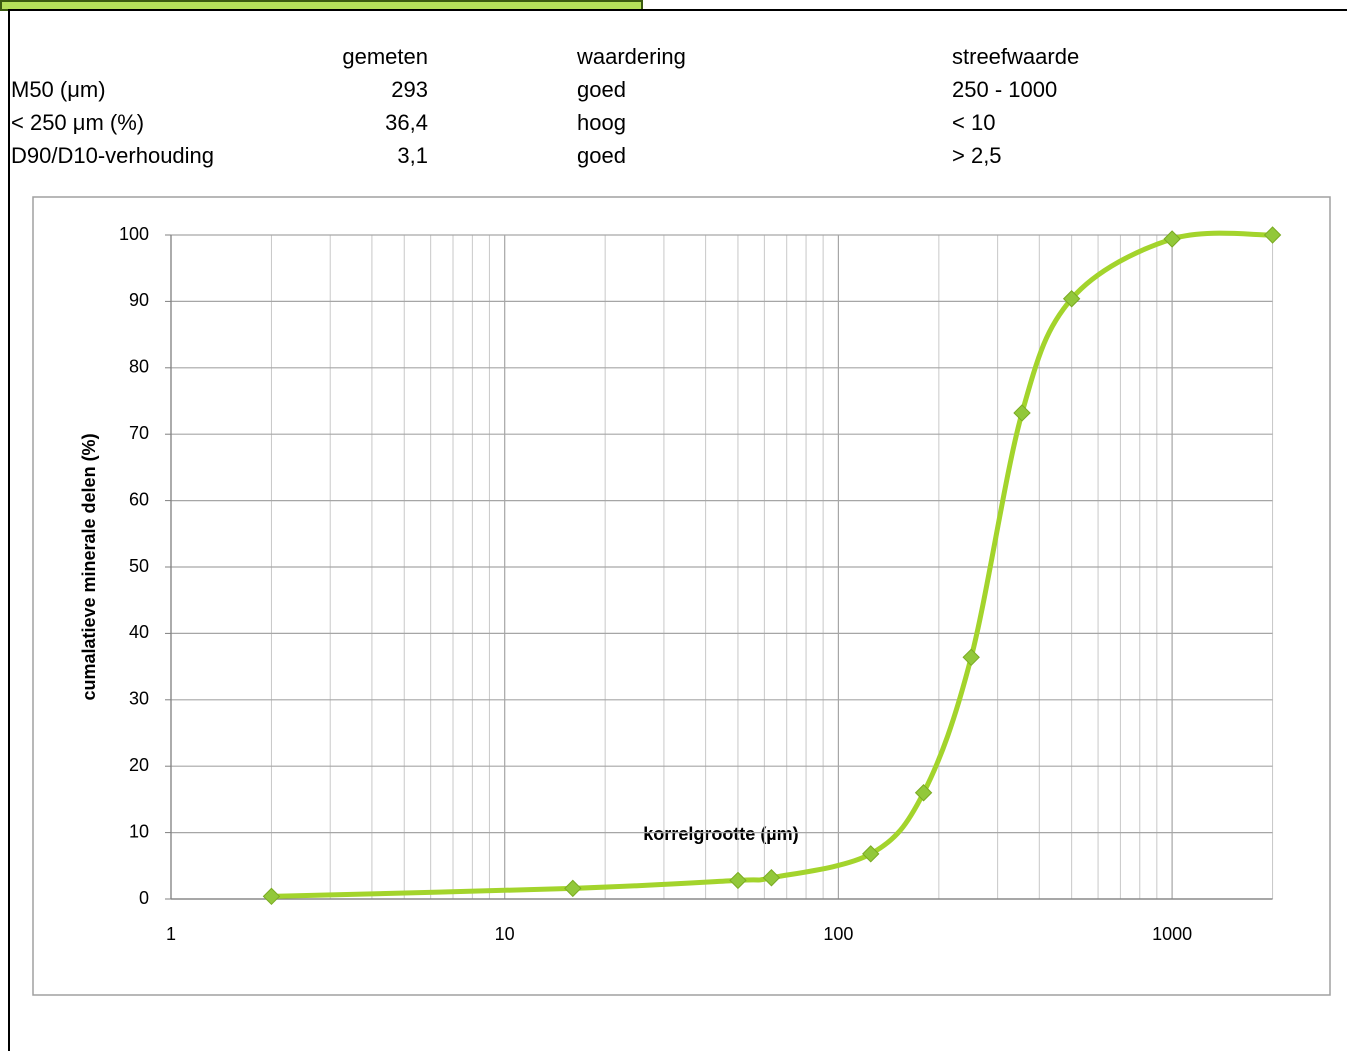  Describe the element at coordinates (134, 234) in the screenshot. I see `y-tick-label: 100` at that location.